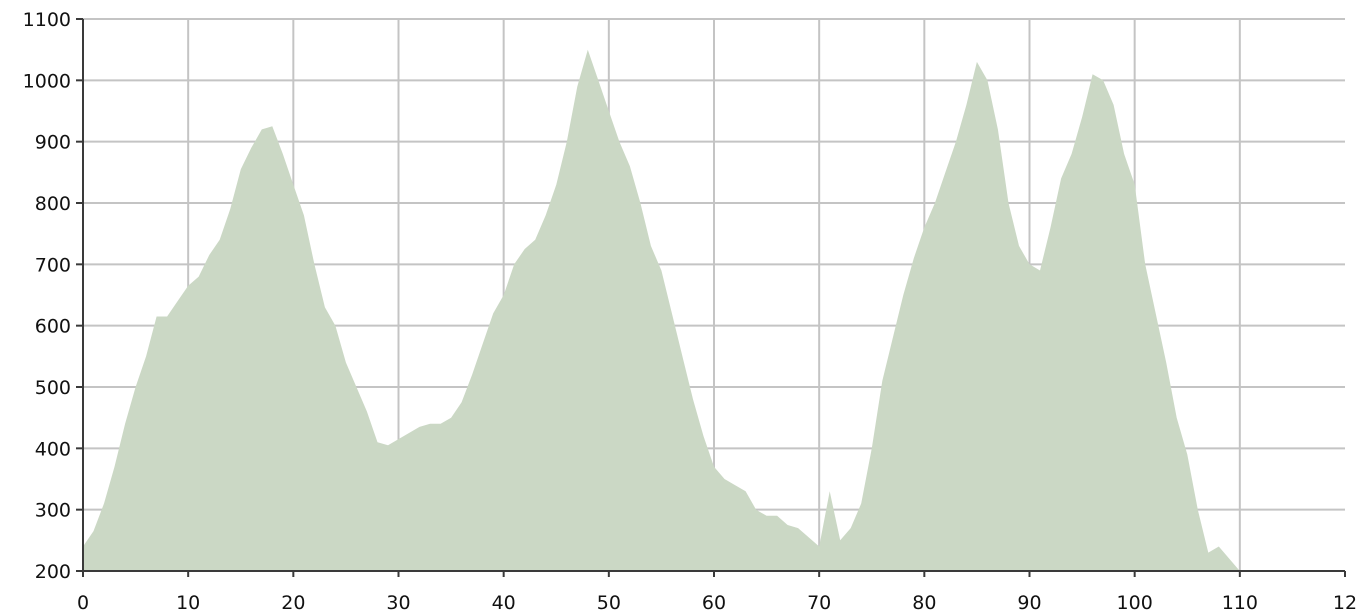  Describe the element at coordinates (53, 327) in the screenshot. I see `y-tick-label: 600` at that location.